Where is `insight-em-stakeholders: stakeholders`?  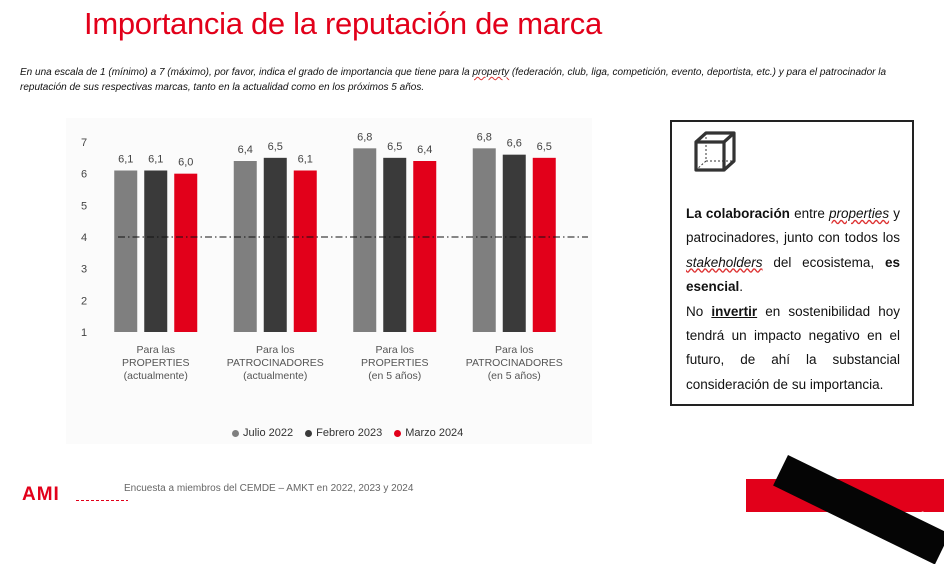 insight-em-stakeholders: stakeholders is located at coordinates (724, 262).